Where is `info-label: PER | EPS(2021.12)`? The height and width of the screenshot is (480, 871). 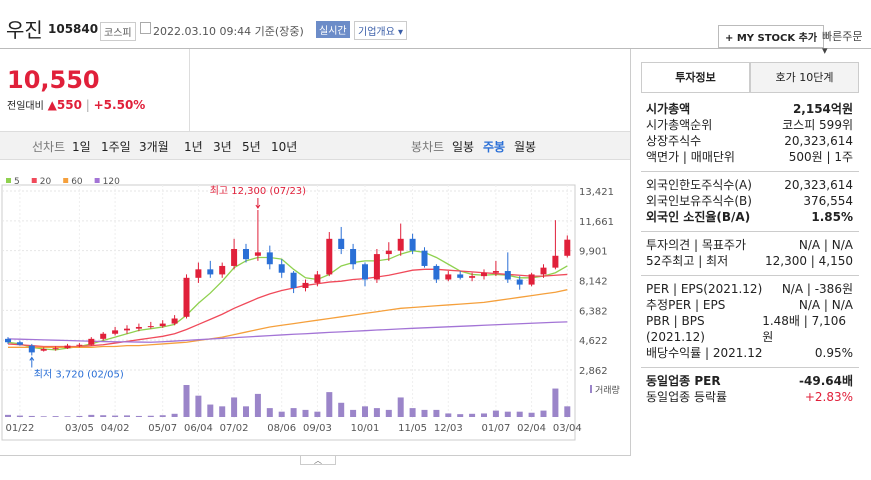
info-label: PER | EPS(2021.12) is located at coordinates (704, 289).